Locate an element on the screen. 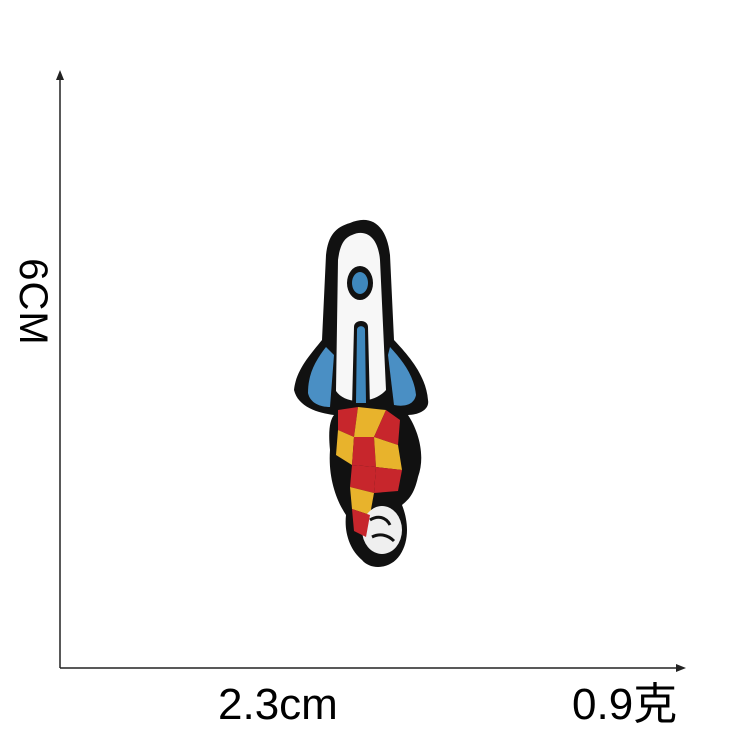  width-dimension-label: 2.3cm is located at coordinates (278, 704).